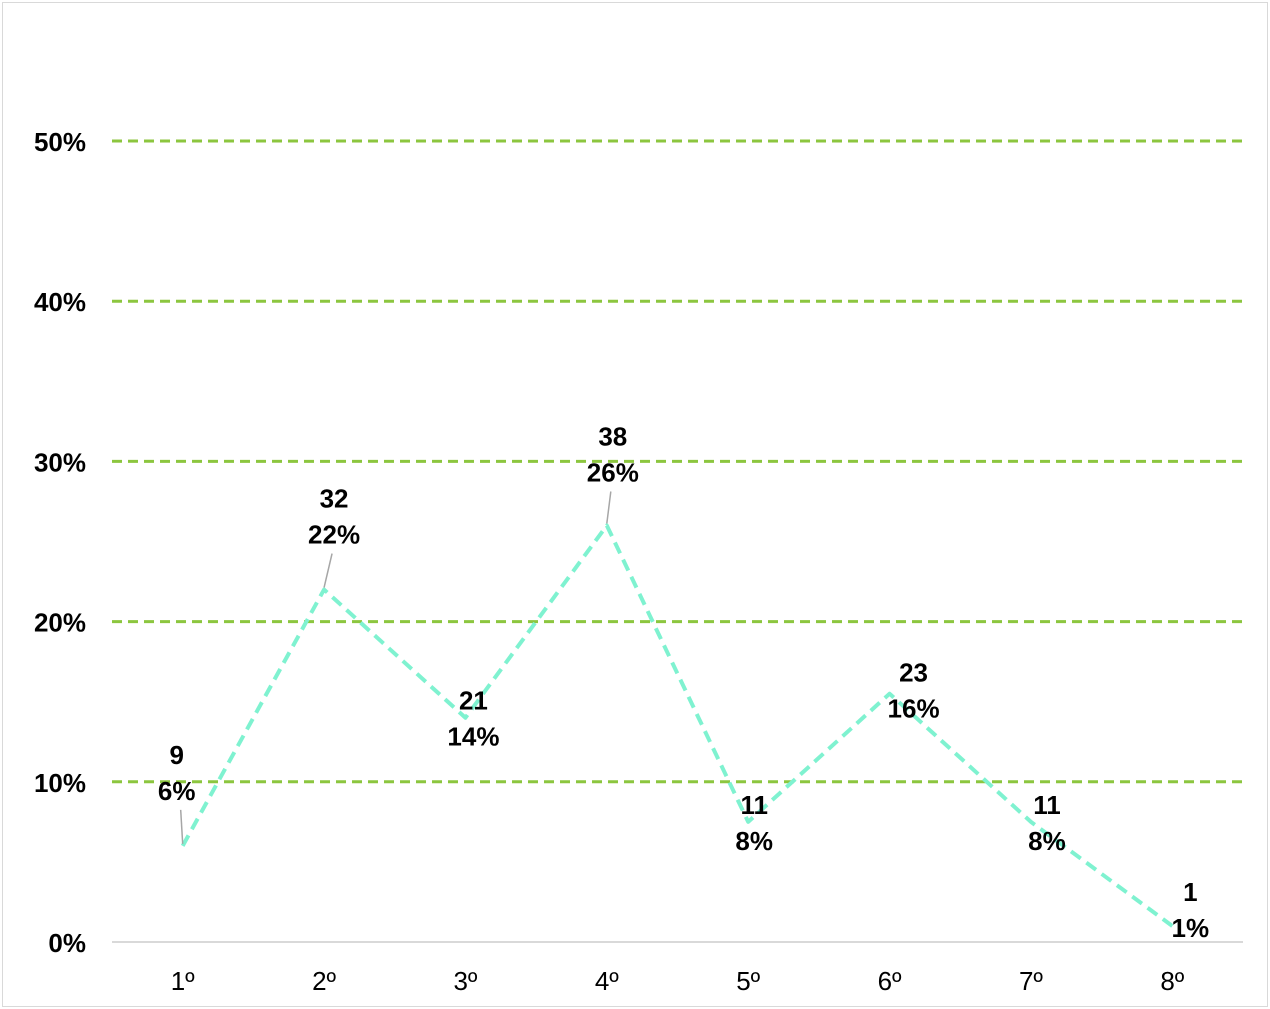  Describe the element at coordinates (678, 981) in the screenshot. I see `x-axis-ticks: 1º 2º 3º 4º 5º 6º 7º 8º` at that location.